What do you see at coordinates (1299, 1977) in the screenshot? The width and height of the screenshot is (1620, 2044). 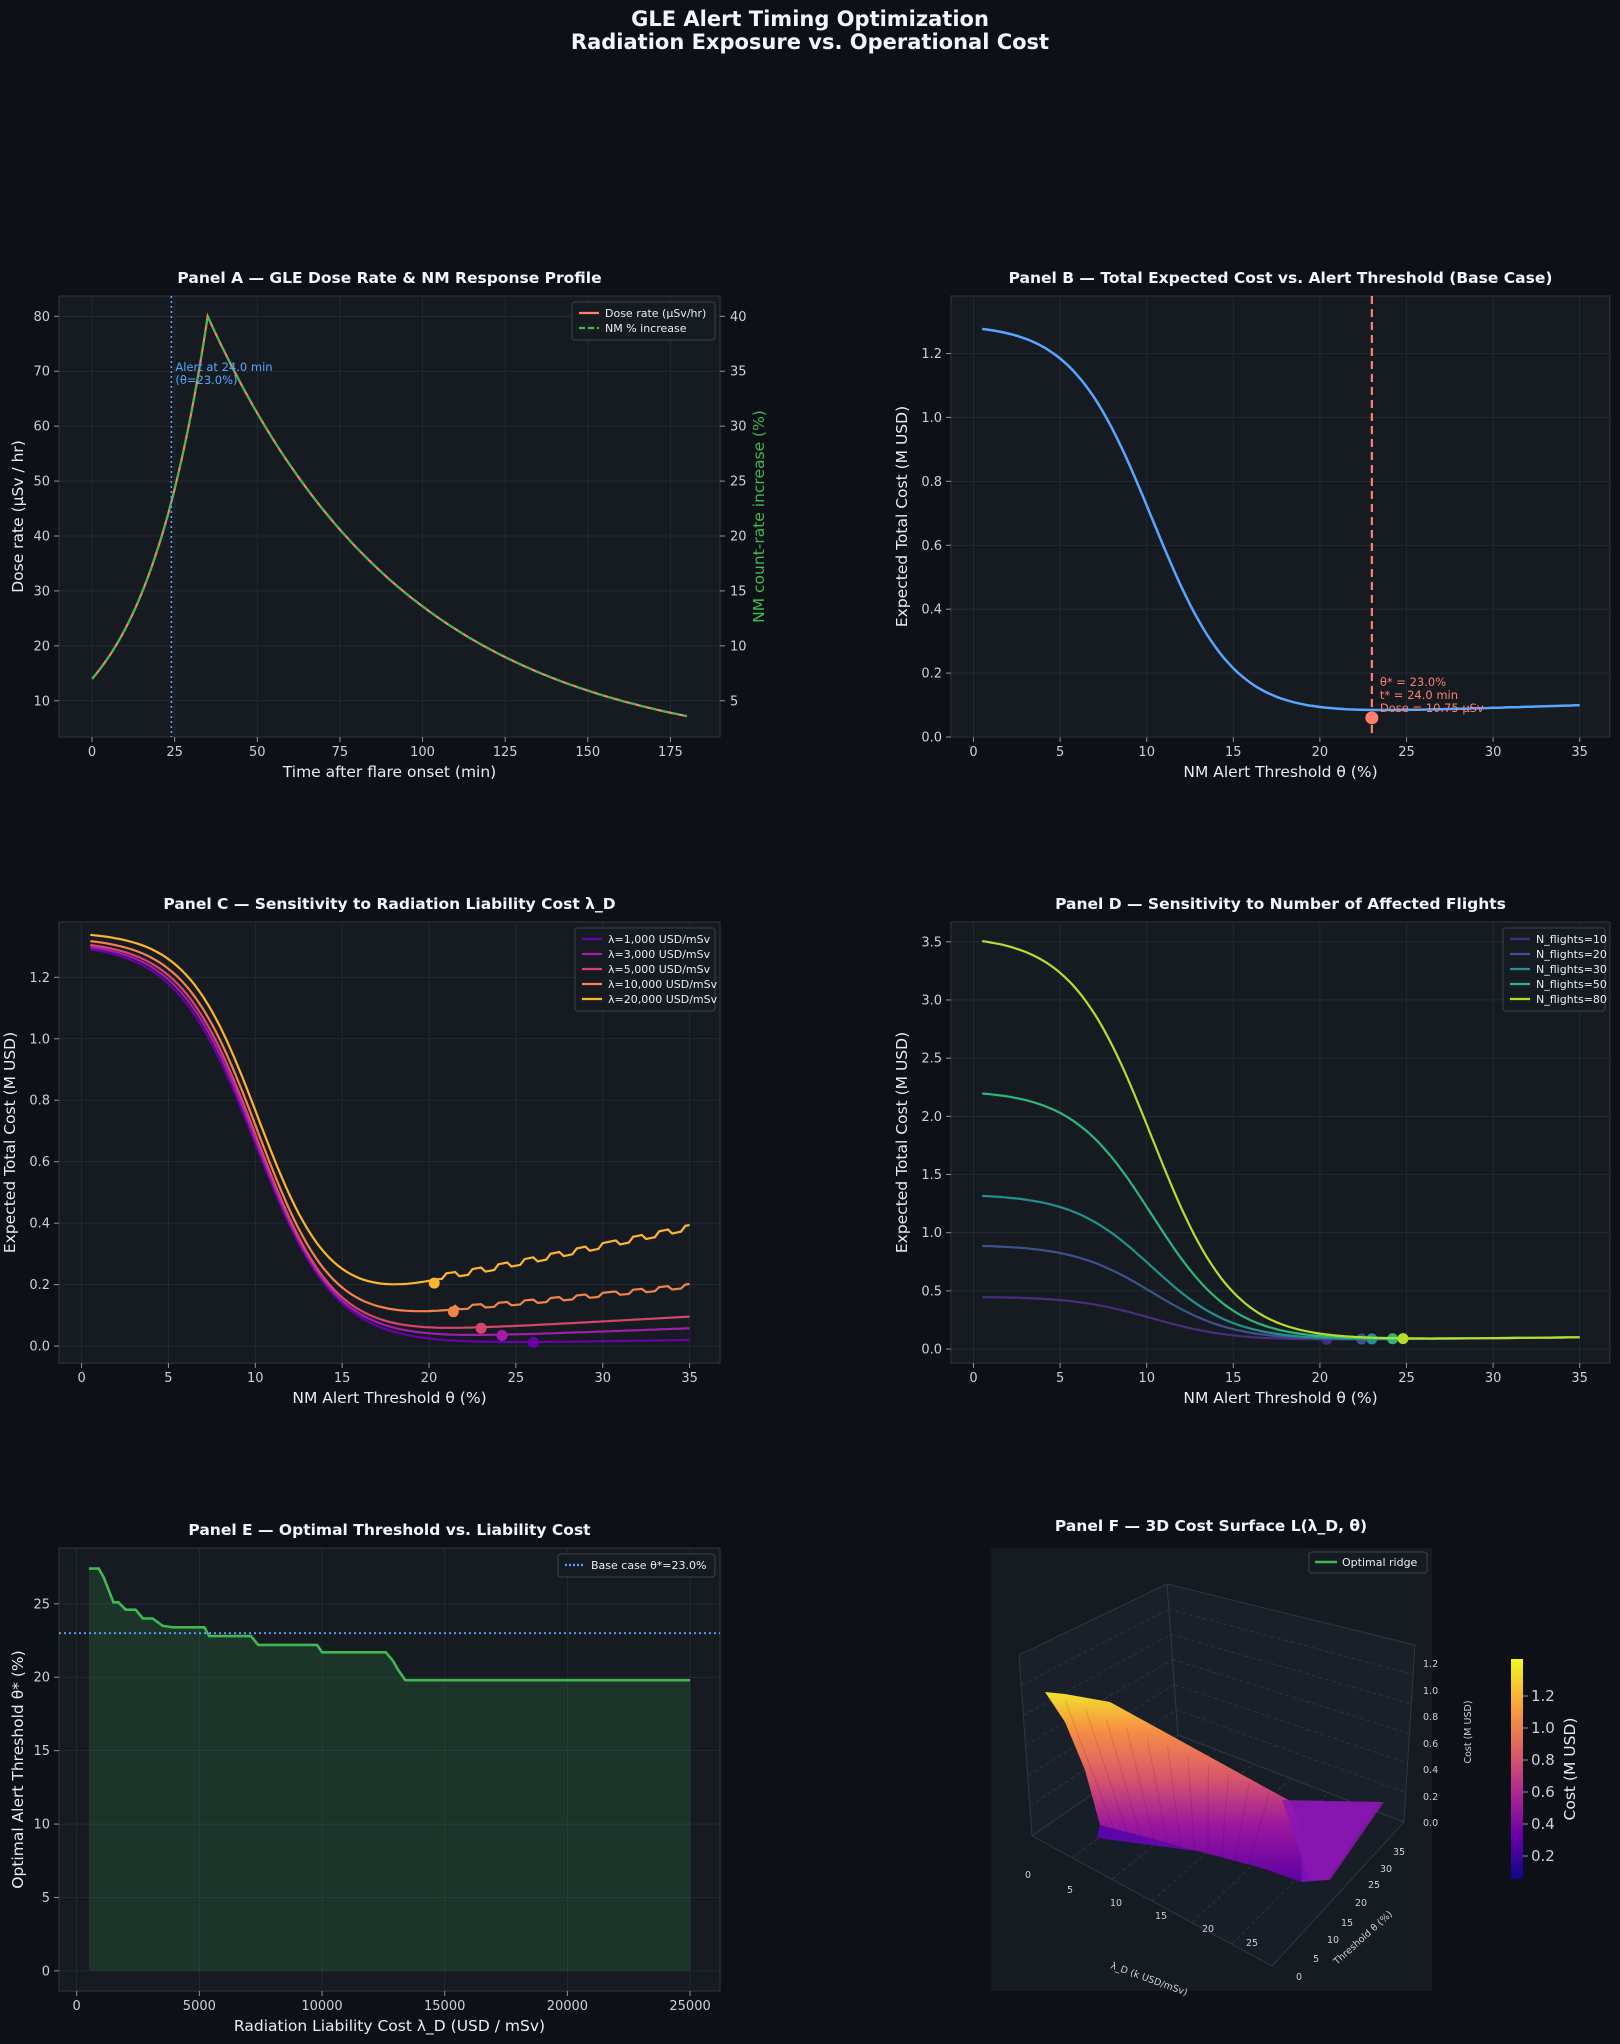 I see `y3d-tick-label: 0` at bounding box center [1299, 1977].